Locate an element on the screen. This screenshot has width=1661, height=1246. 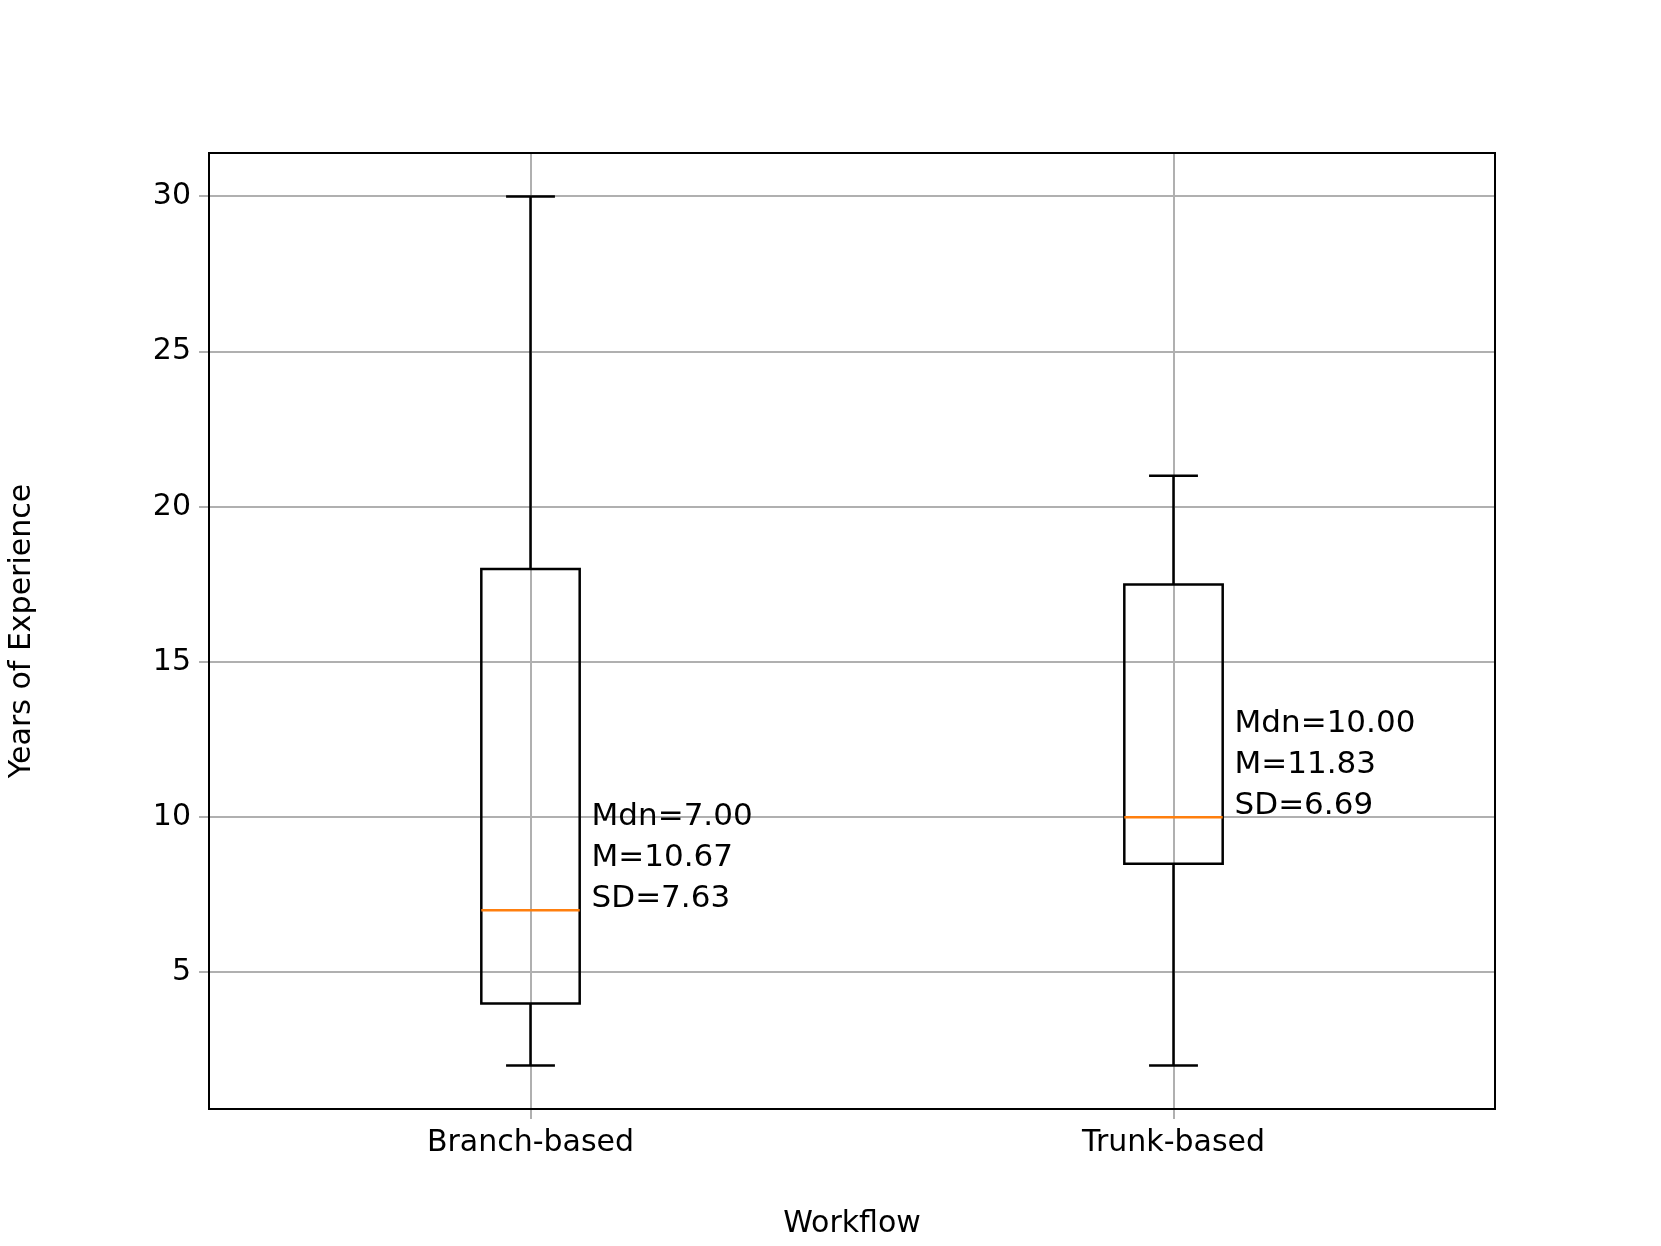
y-tick-label: 25 is located at coordinates (171, 349).